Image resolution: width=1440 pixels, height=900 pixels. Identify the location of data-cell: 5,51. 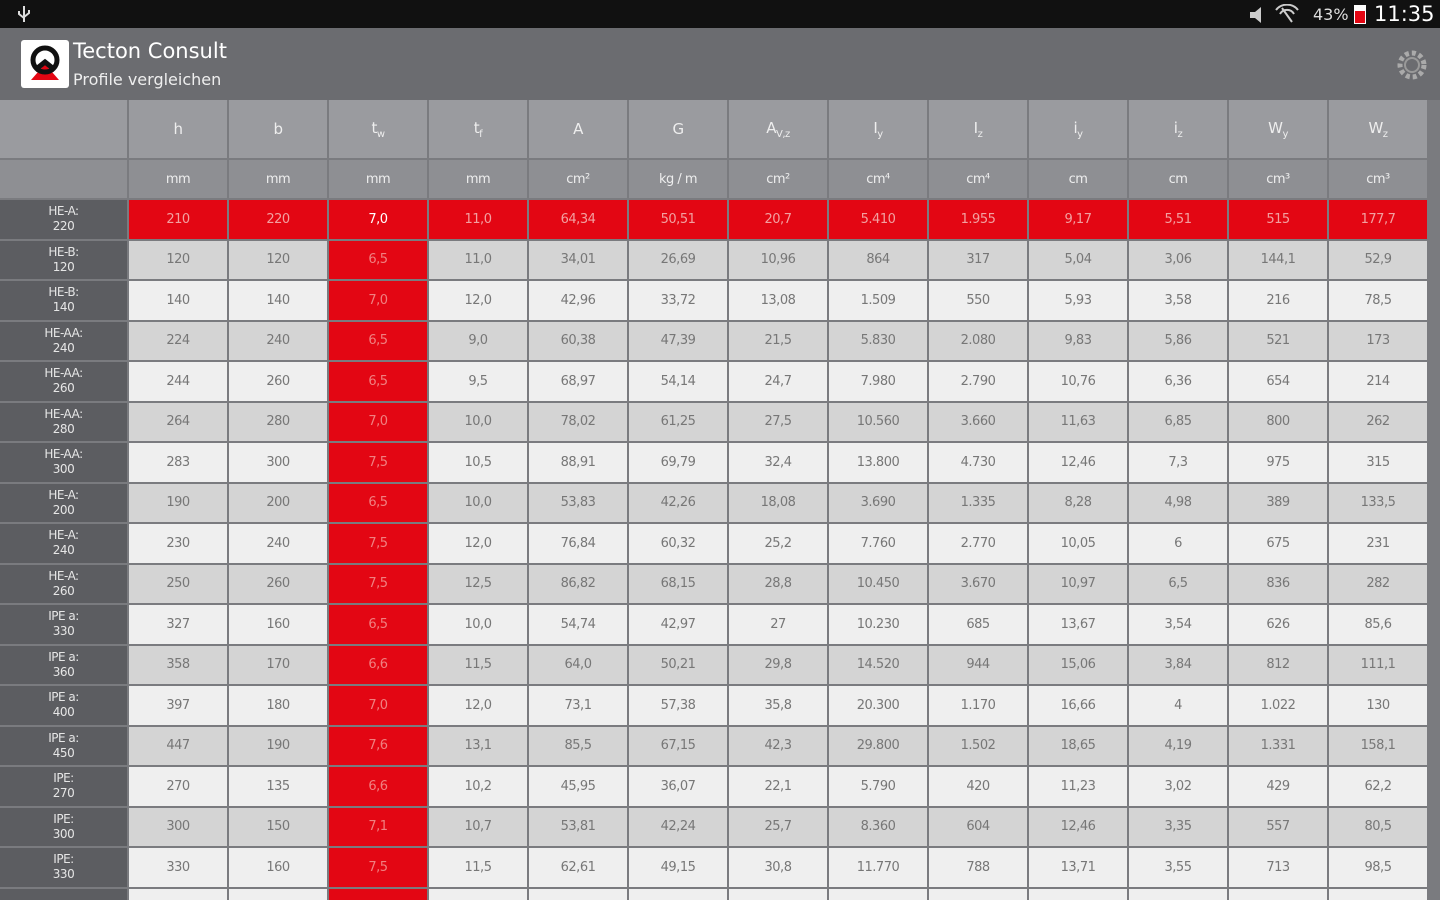
(1178, 219).